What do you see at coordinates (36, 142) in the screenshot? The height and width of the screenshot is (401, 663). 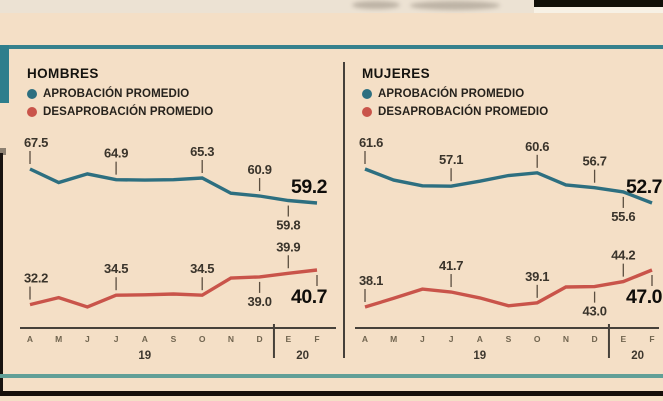 I see `value-label: 67.5` at bounding box center [36, 142].